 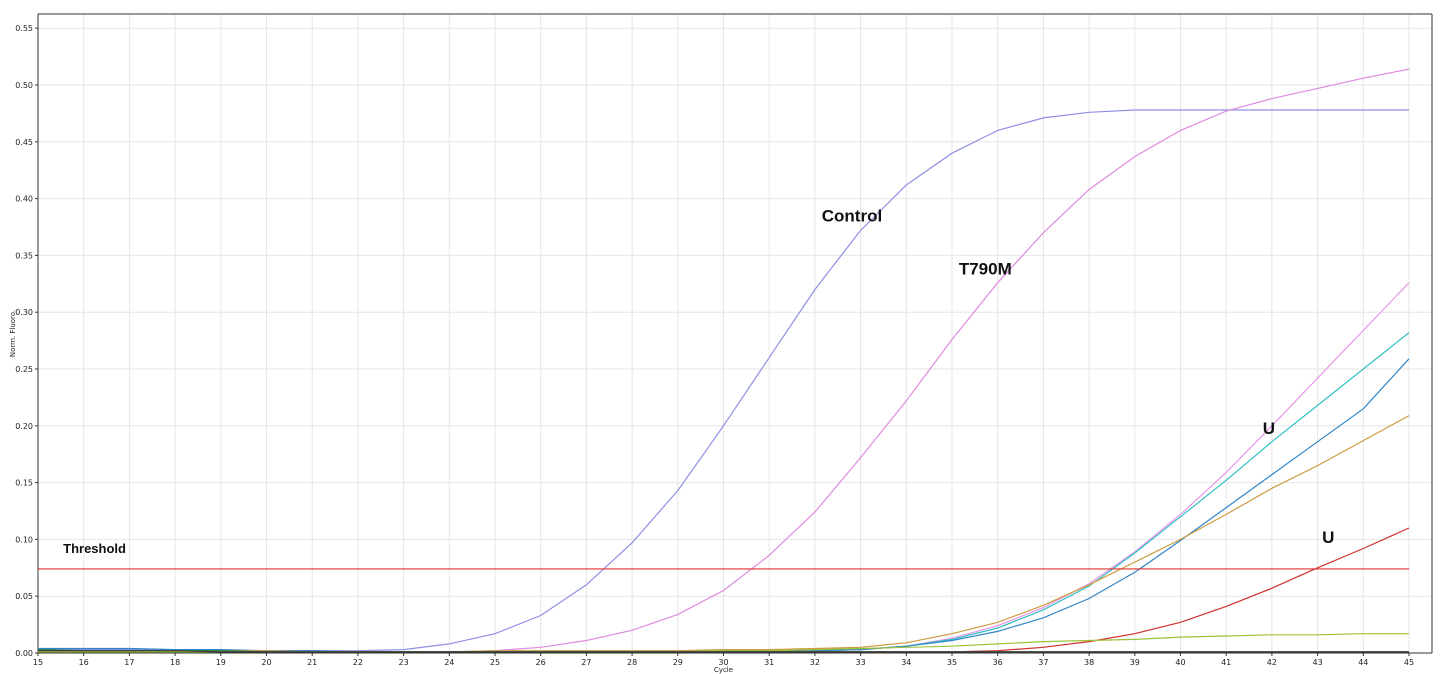 I want to click on x-tick-label: 41, so click(x=1226, y=662).